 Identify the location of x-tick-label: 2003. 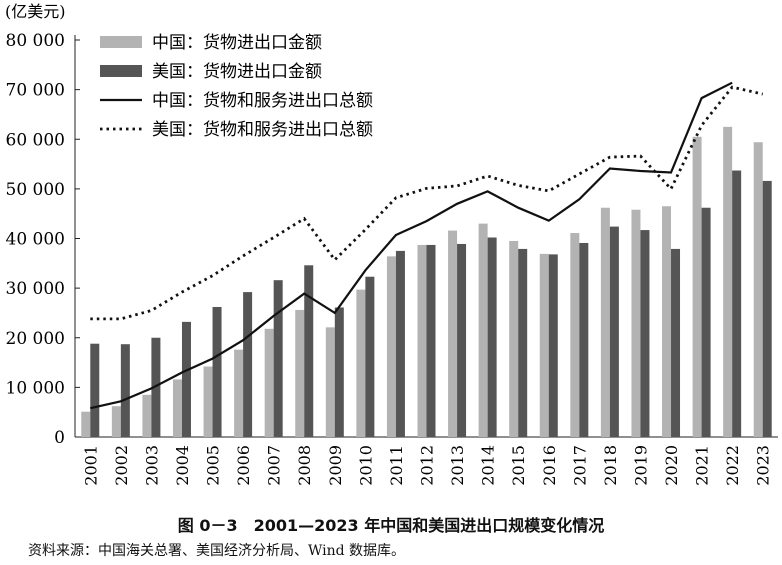
(151, 465).